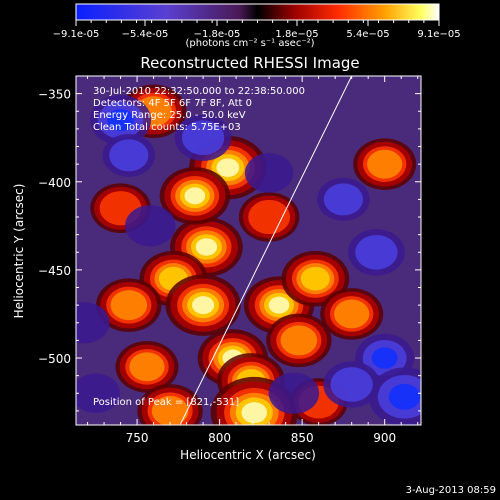 The width and height of the screenshot is (500, 500). Describe the element at coordinates (250, 43) in the screenshot. I see `colorbar-unit: (photons cm⁻² s⁻¹ asec⁻²)` at that location.